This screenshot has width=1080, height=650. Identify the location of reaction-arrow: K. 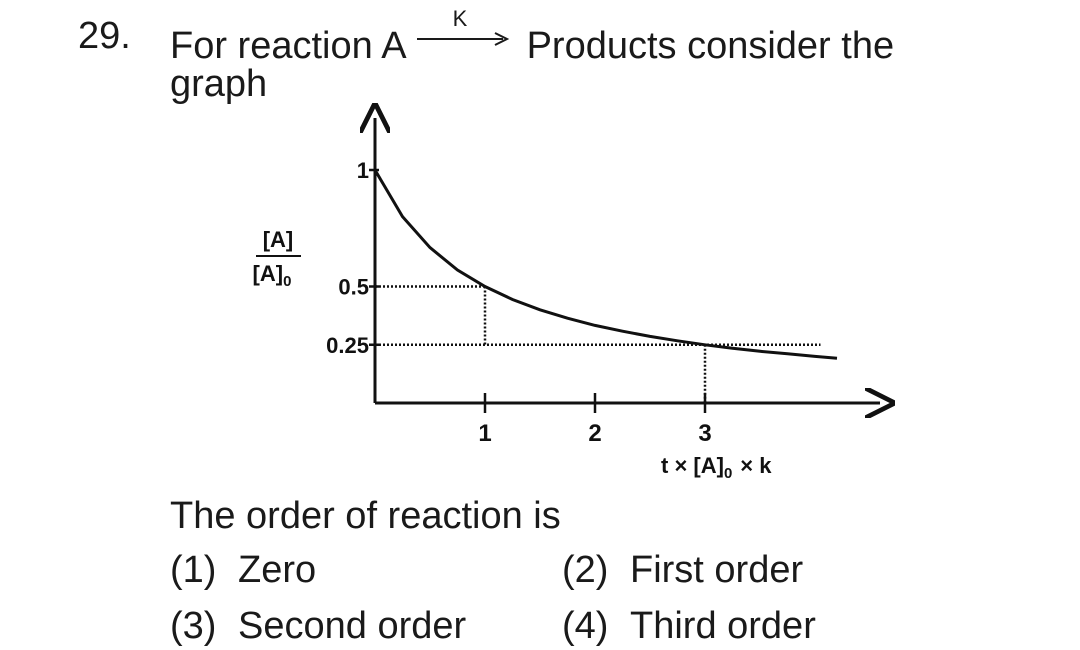
(464, 33).